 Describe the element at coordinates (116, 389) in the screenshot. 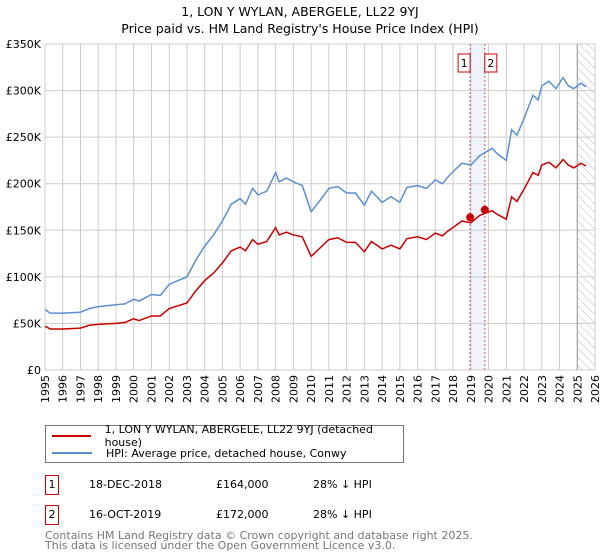

I see `x-tick-label: 1999` at that location.